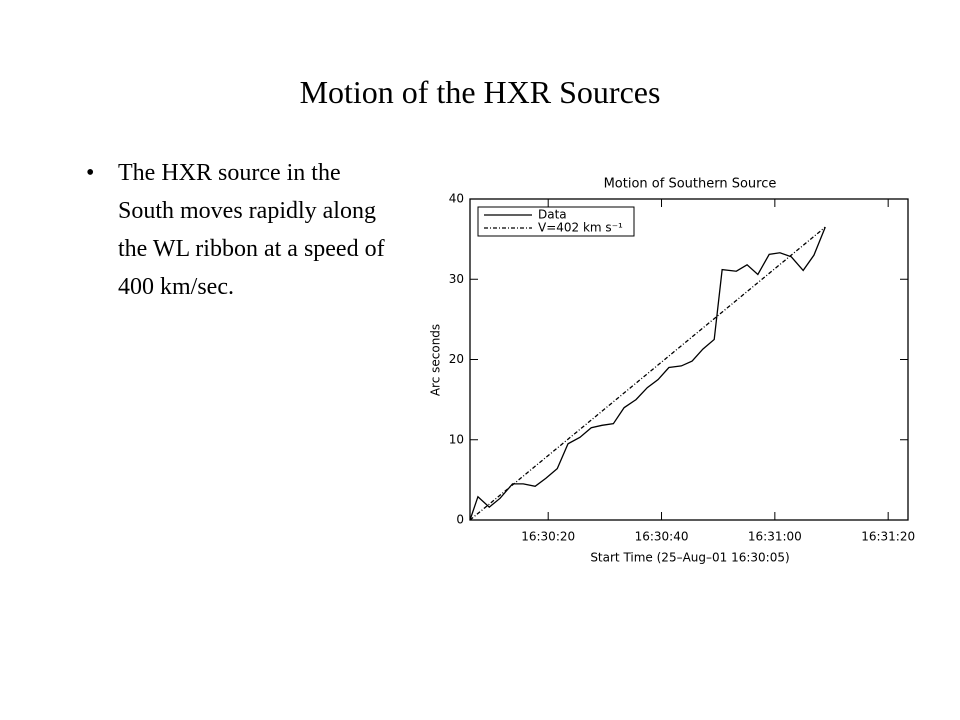  What do you see at coordinates (548, 537) in the screenshot?
I see `x-tick-label: 16:30:20` at bounding box center [548, 537].